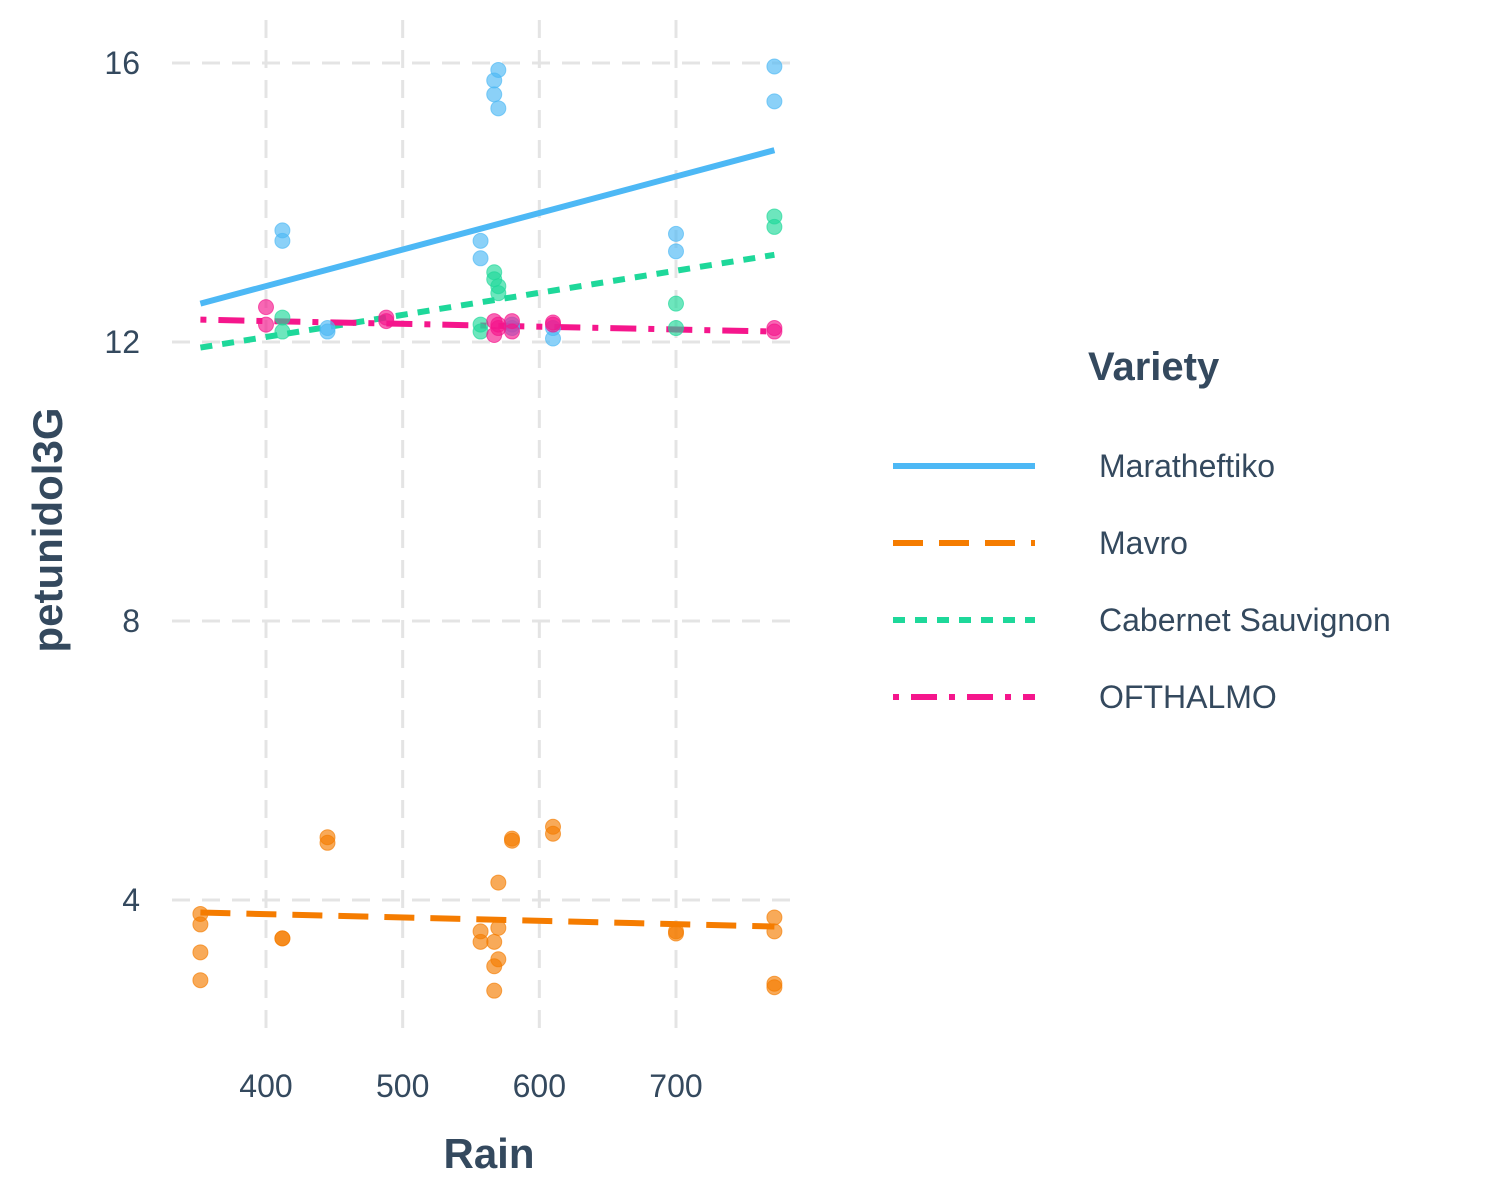 This screenshot has width=1500, height=1200. What do you see at coordinates (122, 63) in the screenshot?
I see `y-tick-label: 16` at bounding box center [122, 63].